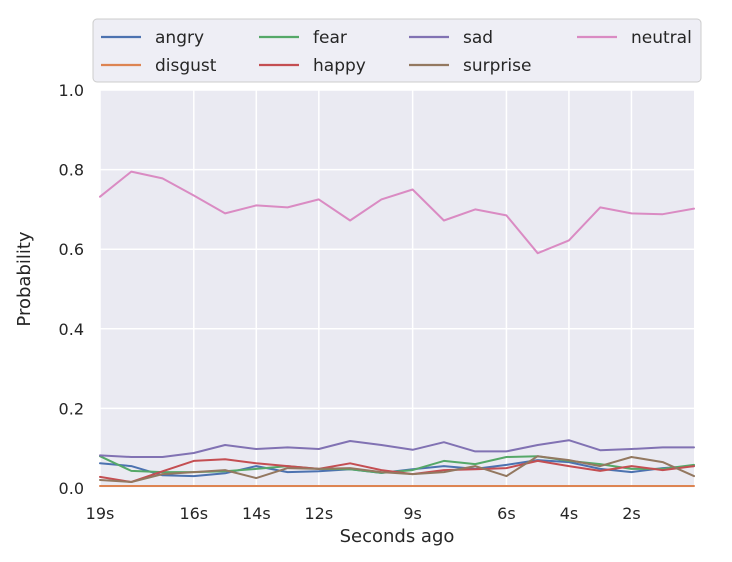 The height and width of the screenshot is (562, 732). I want to click on x-tick-label: 12s, so click(318, 513).